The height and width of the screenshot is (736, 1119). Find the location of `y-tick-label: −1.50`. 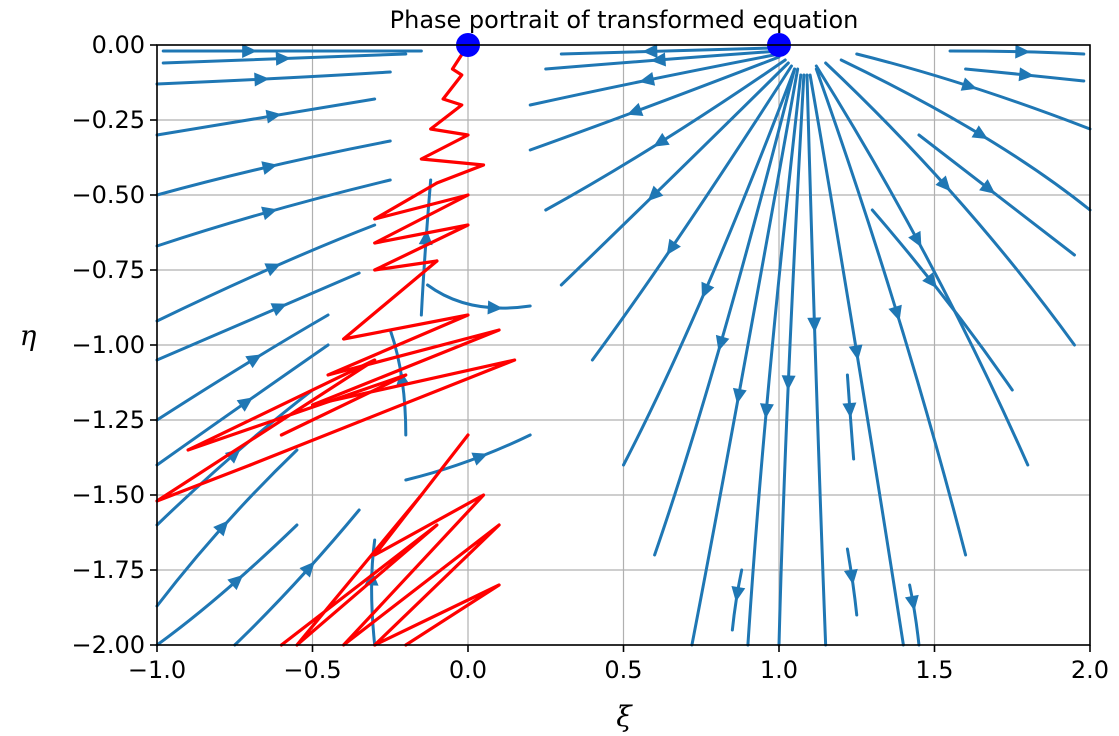

y-tick-label: −1.50 is located at coordinates (108, 495).